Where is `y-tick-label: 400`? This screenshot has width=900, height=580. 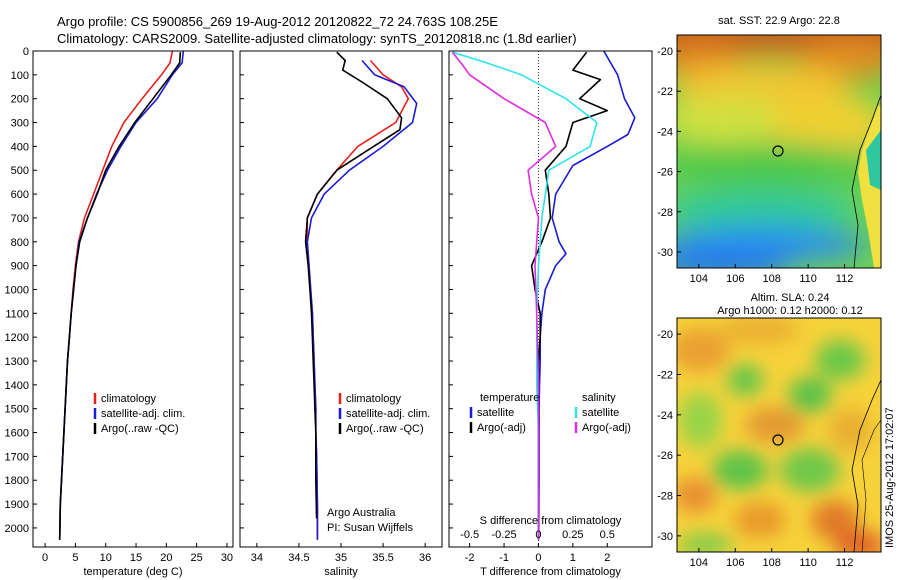
y-tick-label: 400 is located at coordinates (20, 147).